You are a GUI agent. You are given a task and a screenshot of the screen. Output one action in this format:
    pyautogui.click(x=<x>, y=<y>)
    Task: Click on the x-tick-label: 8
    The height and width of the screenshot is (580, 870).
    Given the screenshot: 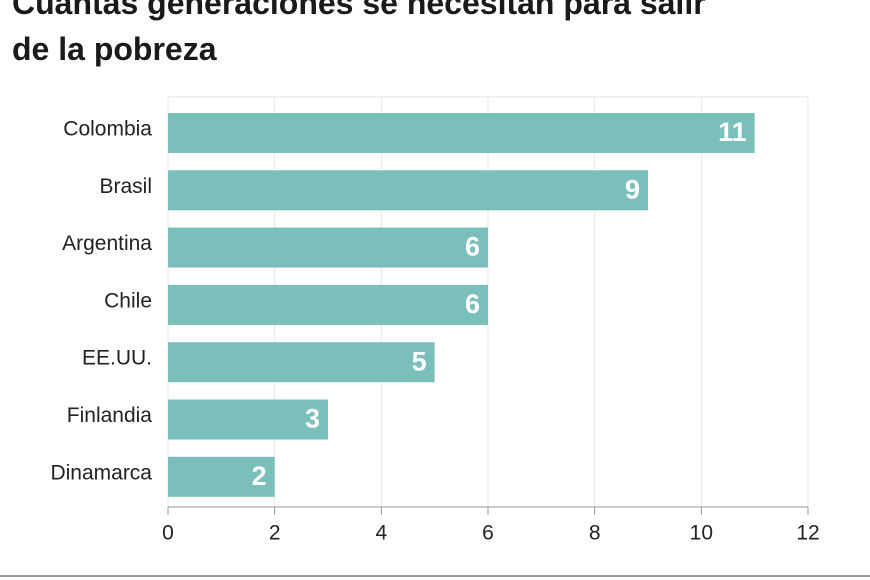 What is the action you would take?
    pyautogui.click(x=595, y=533)
    